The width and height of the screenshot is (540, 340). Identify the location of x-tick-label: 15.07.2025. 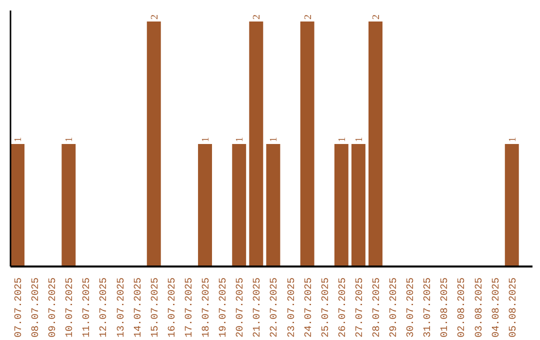
(156, 307).